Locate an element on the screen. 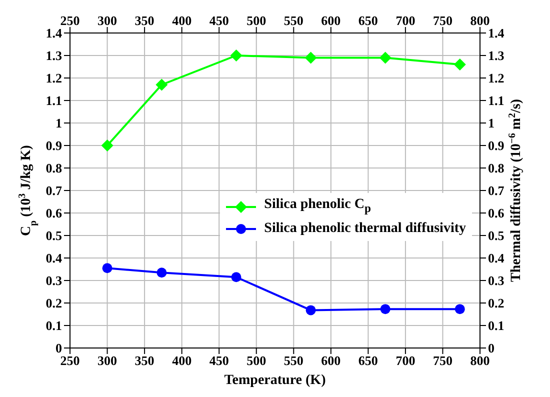  y2-tick-label: 0 is located at coordinates (491, 348).